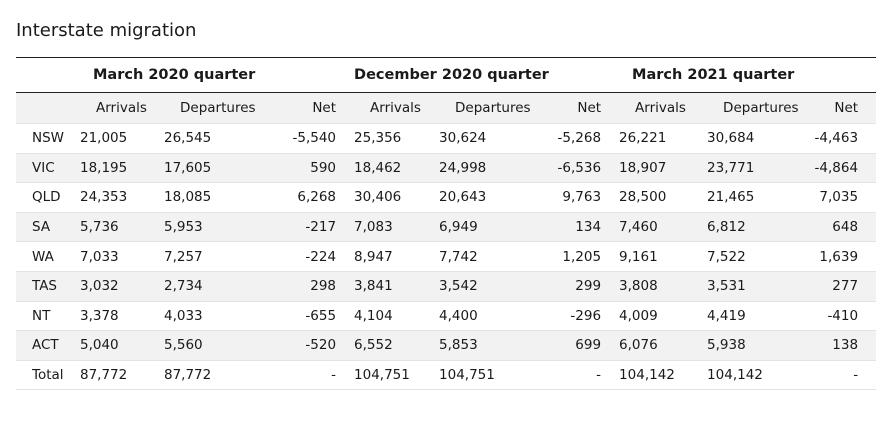 This screenshot has height=424, width=880. Describe the element at coordinates (484, 227) in the screenshot. I see `table-cell: 6,949` at that location.